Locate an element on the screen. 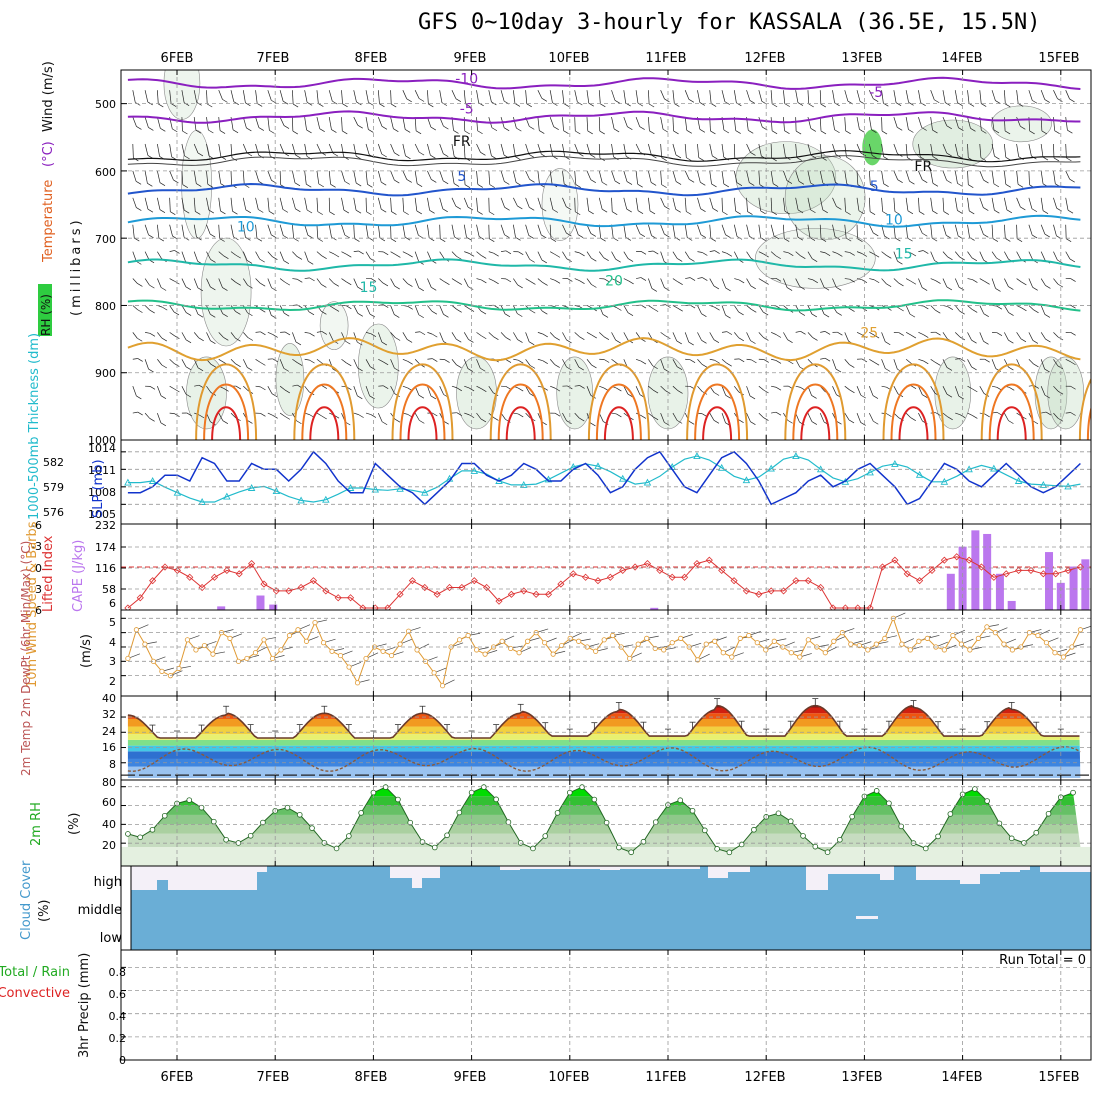  thickness-point is located at coordinates (796, 456).